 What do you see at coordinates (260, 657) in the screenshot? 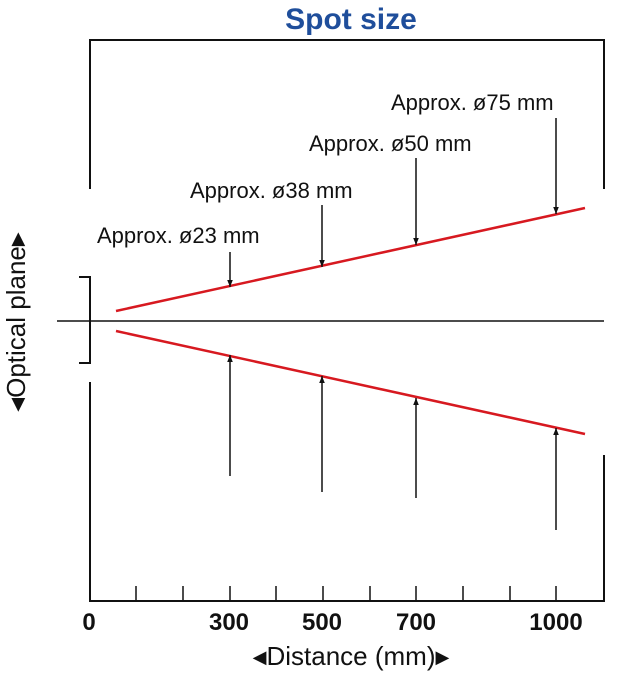
I see `left-arrow-icon: ◀` at bounding box center [260, 657].